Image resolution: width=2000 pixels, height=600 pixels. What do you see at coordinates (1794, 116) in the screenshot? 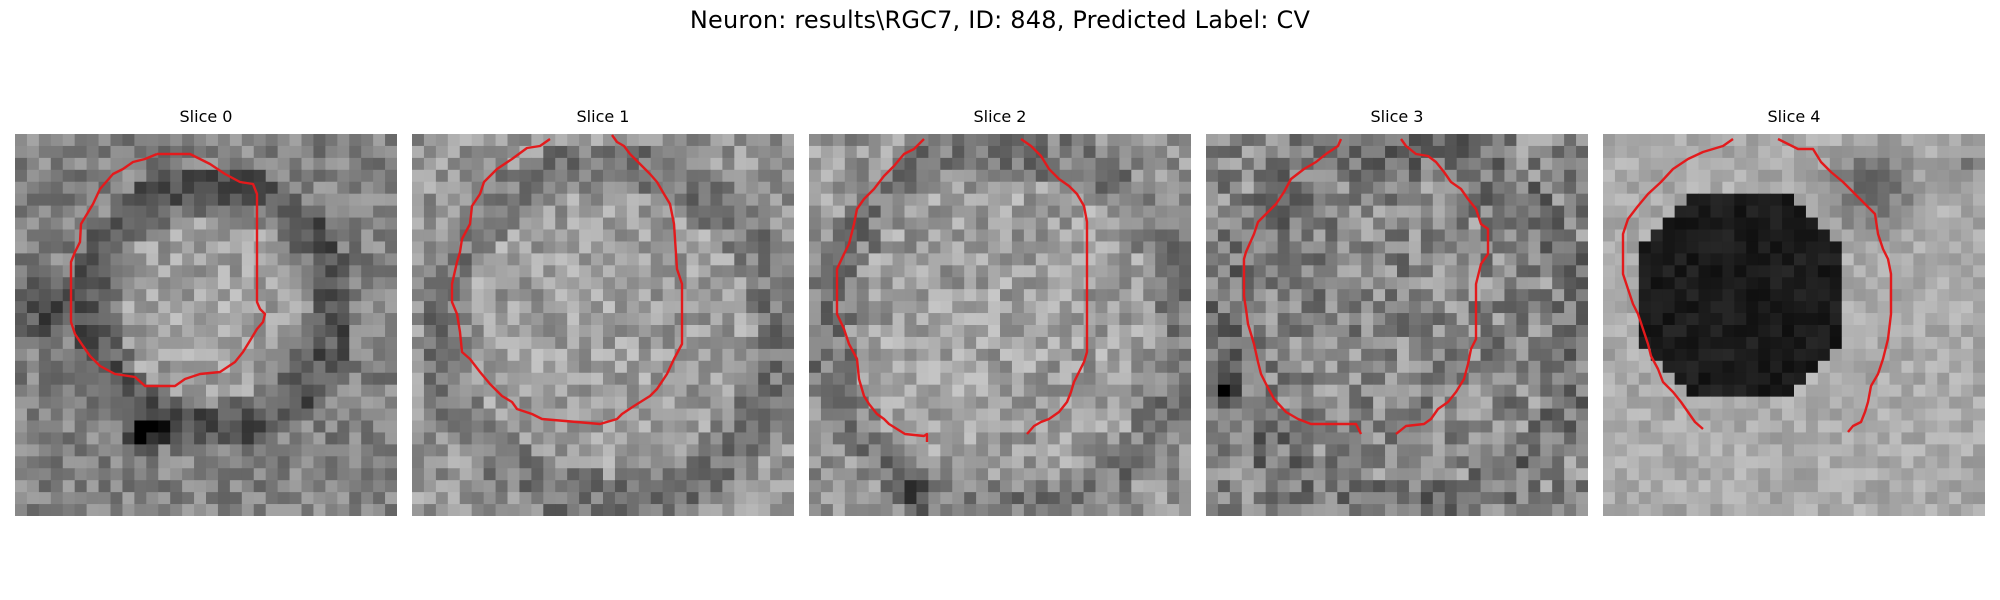
I see `slice-title: Slice 4` at bounding box center [1794, 116].